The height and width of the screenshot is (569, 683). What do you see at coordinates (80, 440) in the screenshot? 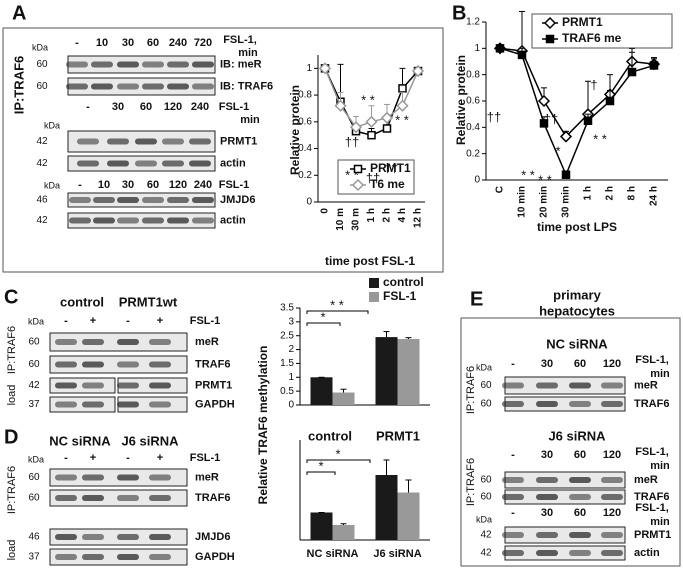
I see `blot-header: NC siRNA` at bounding box center [80, 440].